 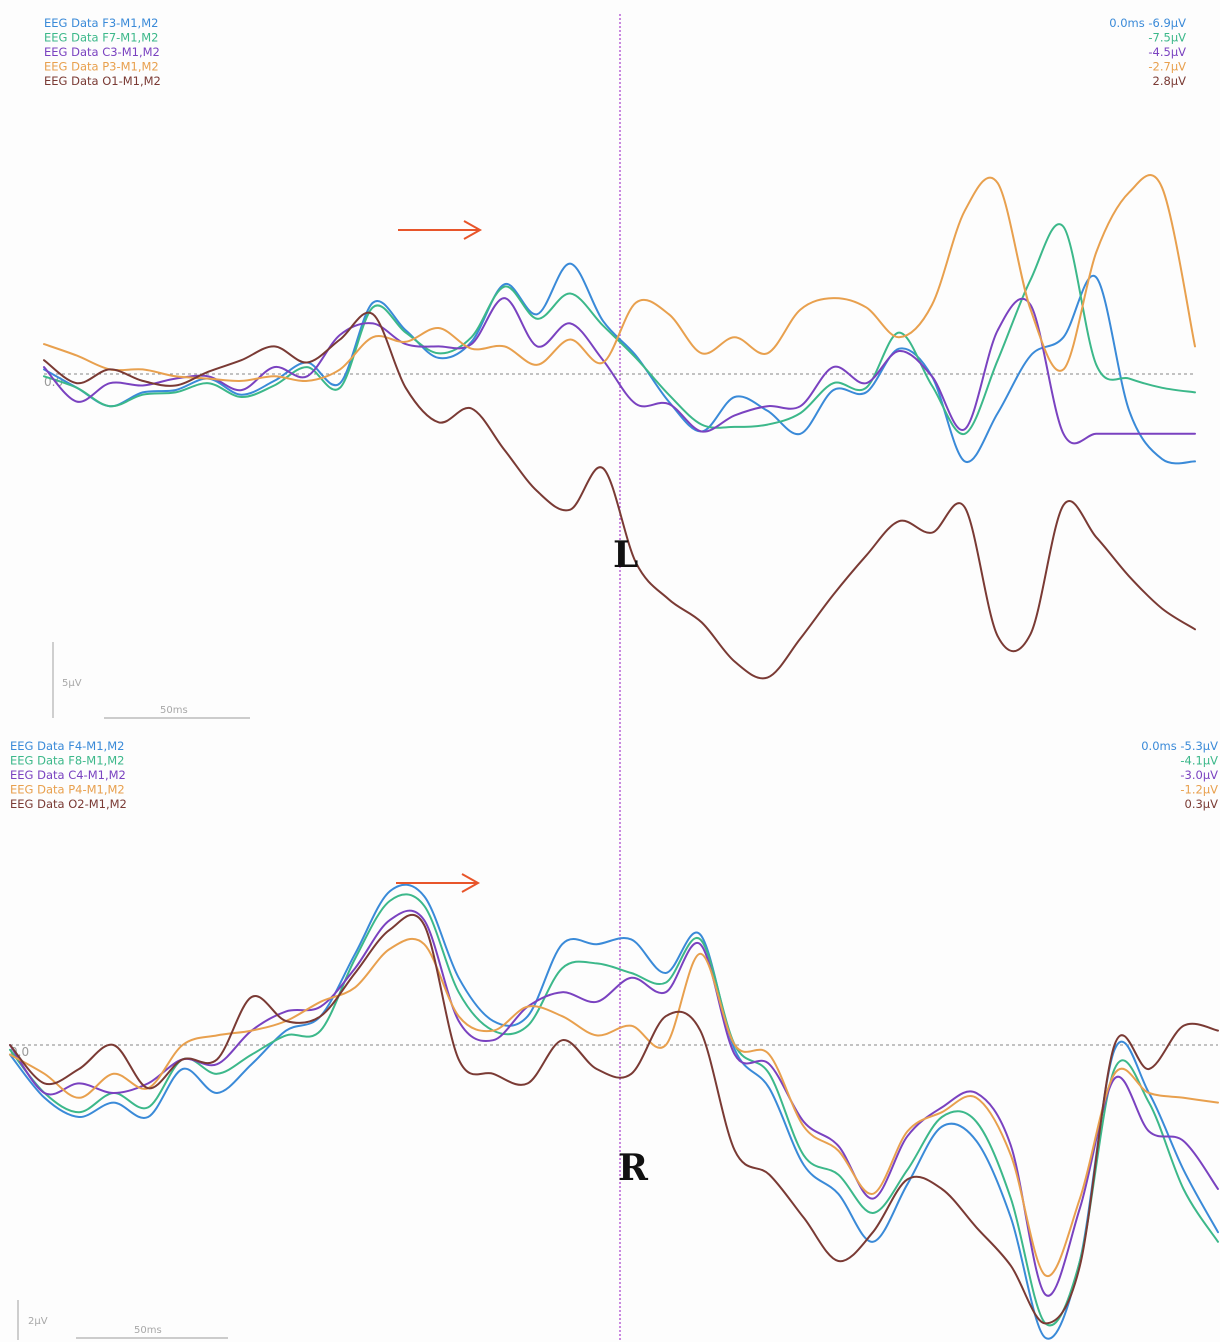 I want to click on cursor-readout: -7.5μV, so click(x=1167, y=38).